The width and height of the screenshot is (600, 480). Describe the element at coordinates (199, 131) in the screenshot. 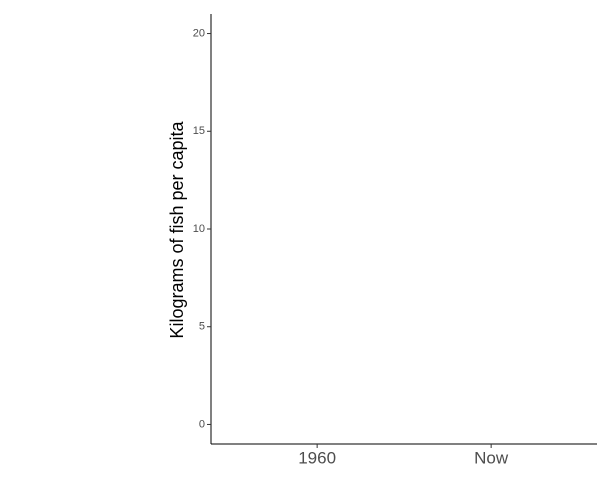

I see `y-tick-label: 15` at that location.